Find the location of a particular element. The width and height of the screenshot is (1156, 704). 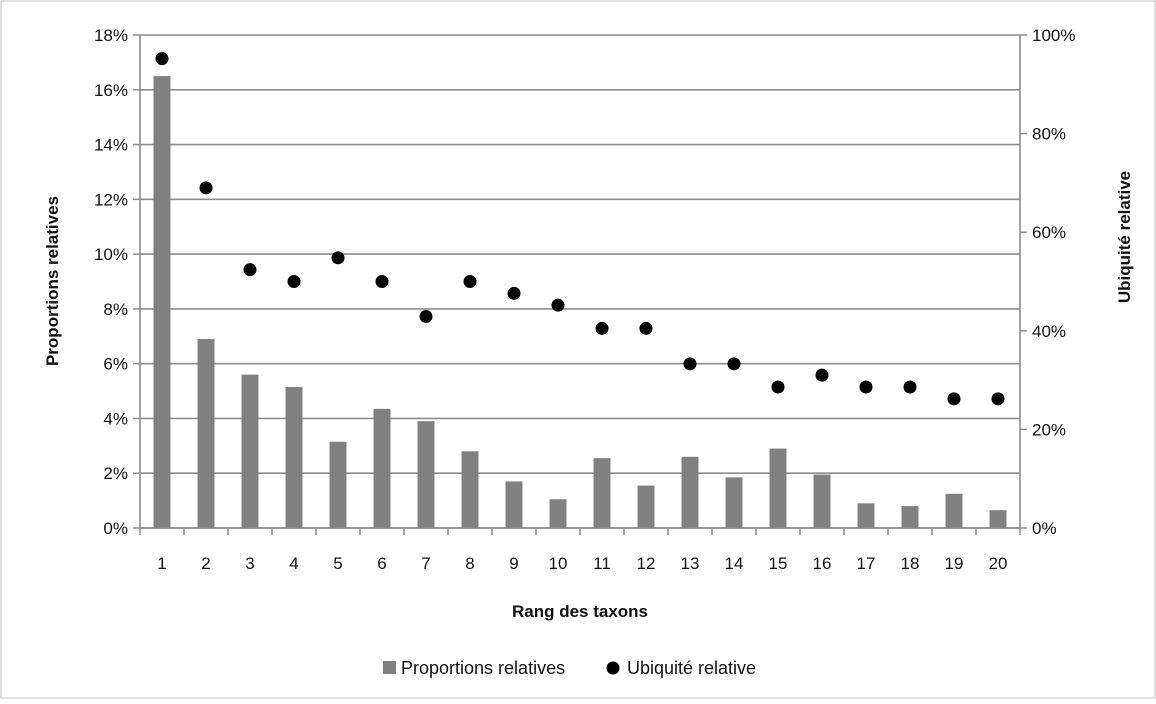

x-tick-label: 10 is located at coordinates (558, 563).